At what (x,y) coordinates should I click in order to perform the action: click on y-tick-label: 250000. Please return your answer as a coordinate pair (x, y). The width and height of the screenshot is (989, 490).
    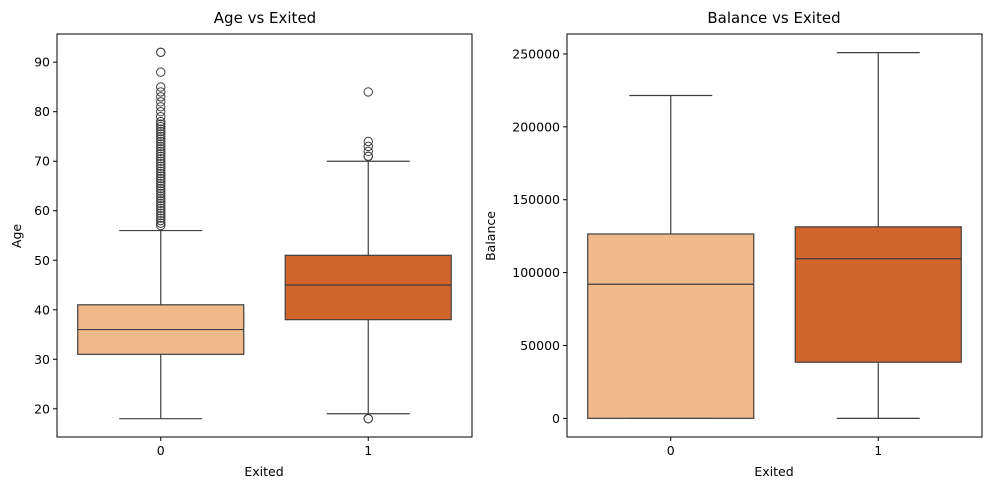
    Looking at the image, I should click on (536, 53).